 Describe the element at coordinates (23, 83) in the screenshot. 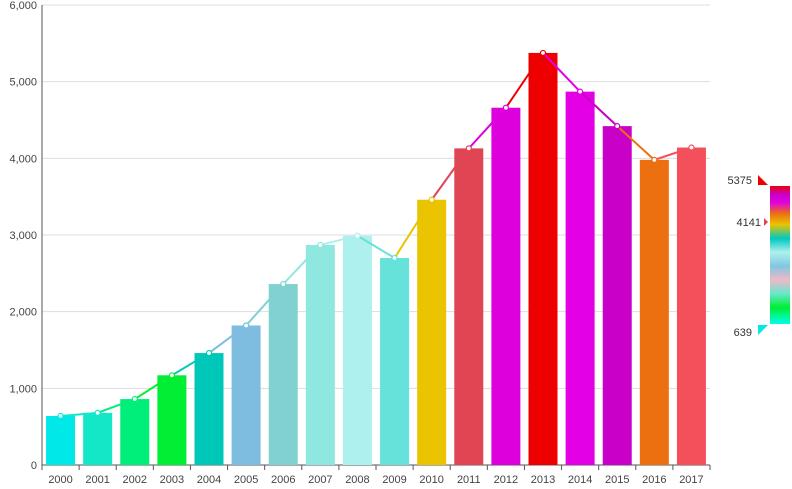

I see `y-tick-label: 5,000` at that location.